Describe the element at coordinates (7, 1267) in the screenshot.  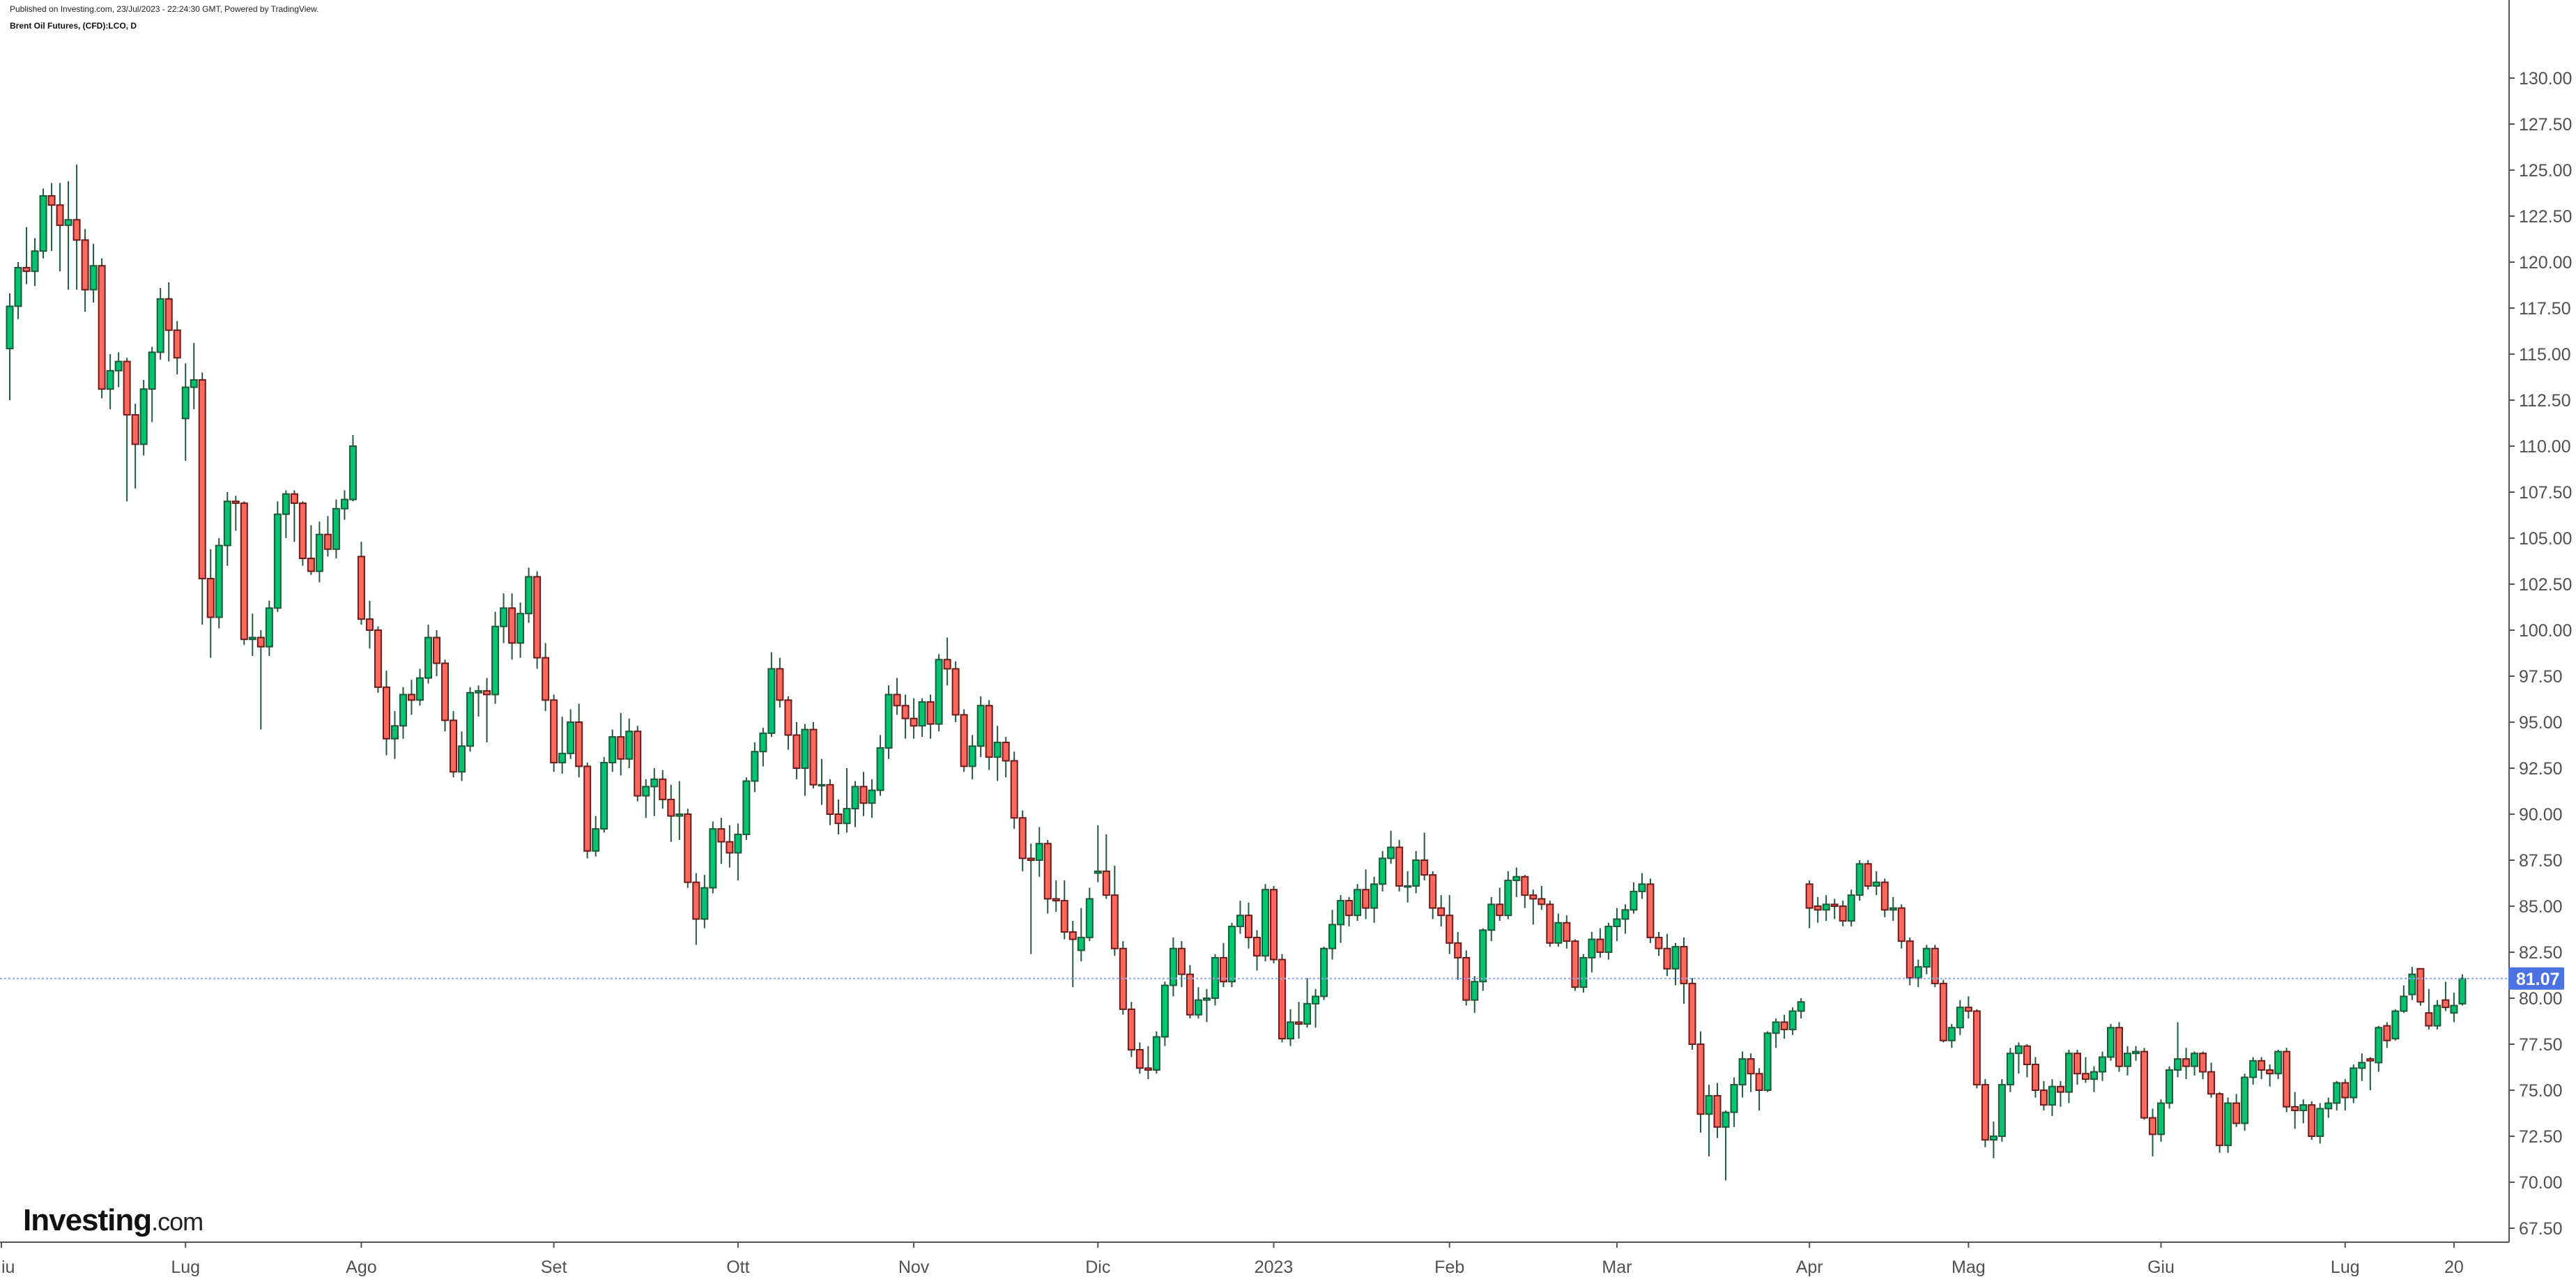
I see `x-tick-label: Giu` at that location.